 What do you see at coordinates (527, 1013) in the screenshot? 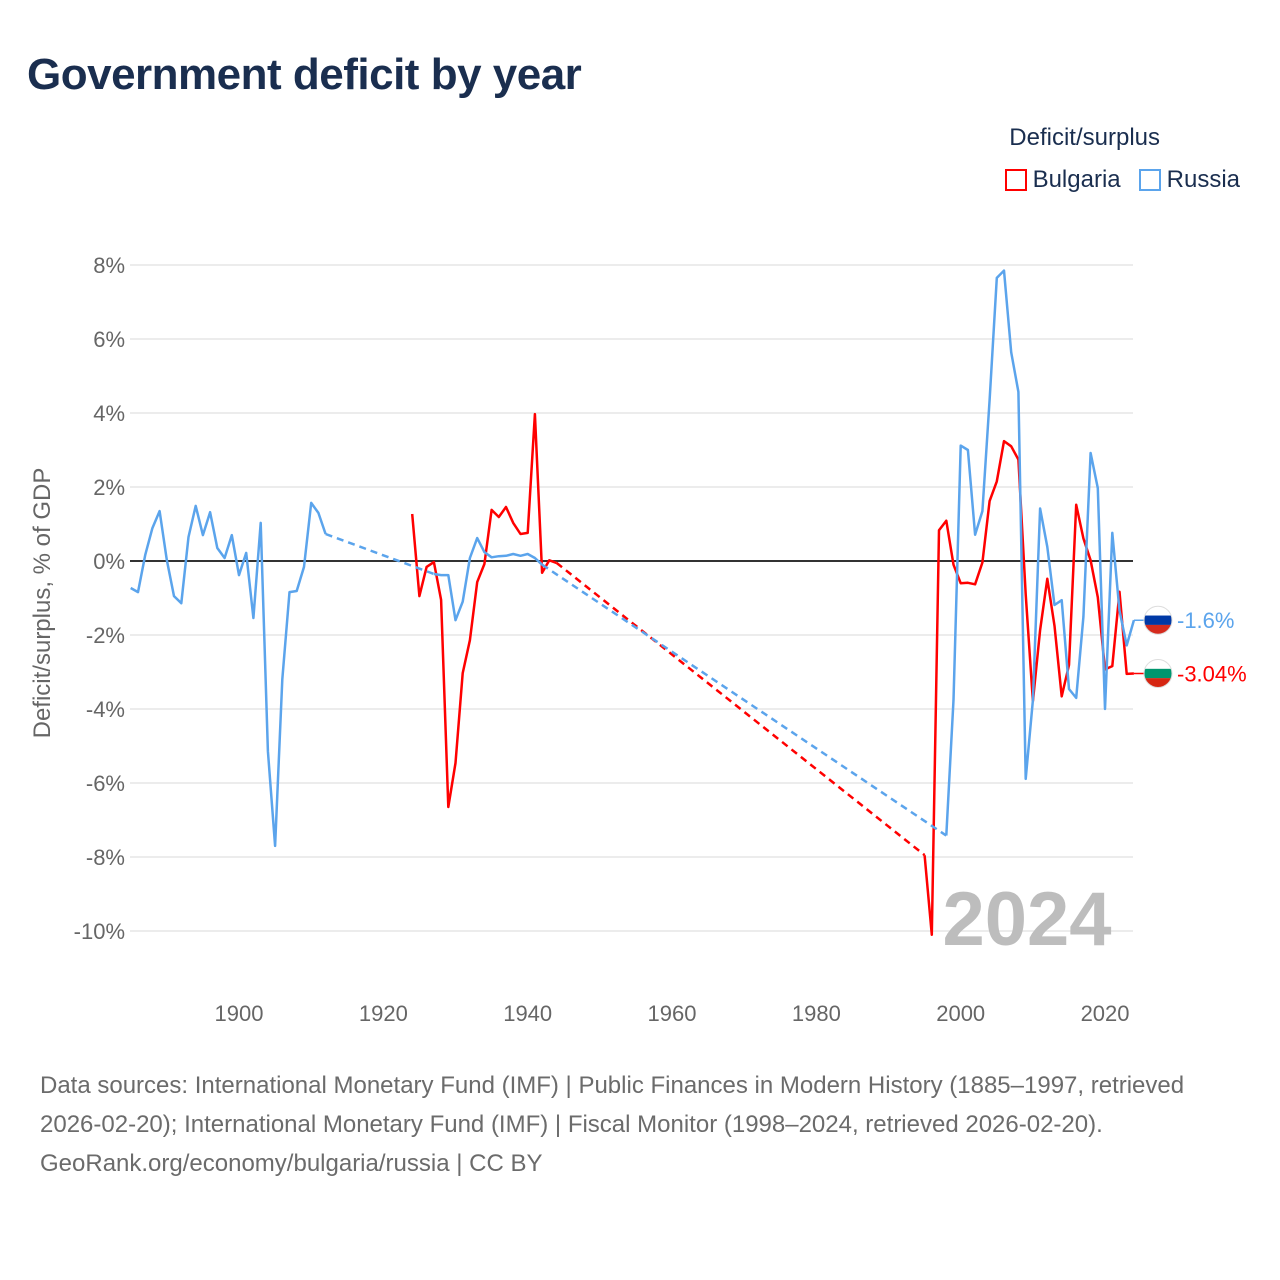
I see `x-tick-label: 1940` at bounding box center [527, 1013].